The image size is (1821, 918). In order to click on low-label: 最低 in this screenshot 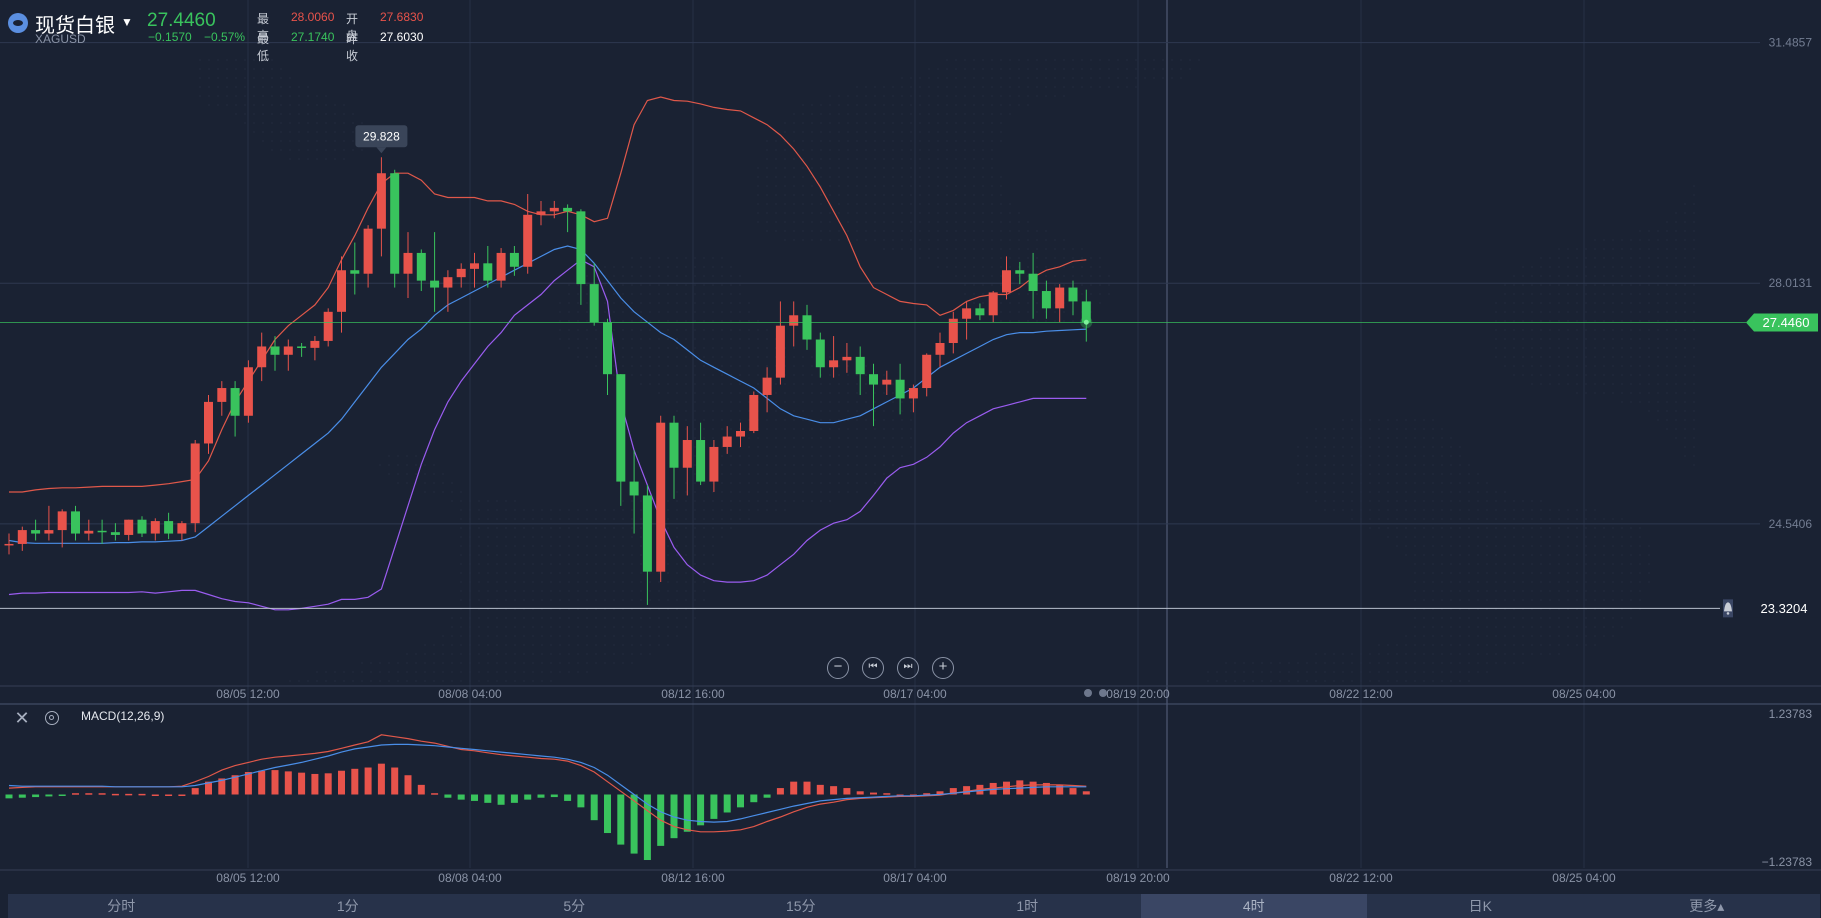, I will do `click(263, 47)`.